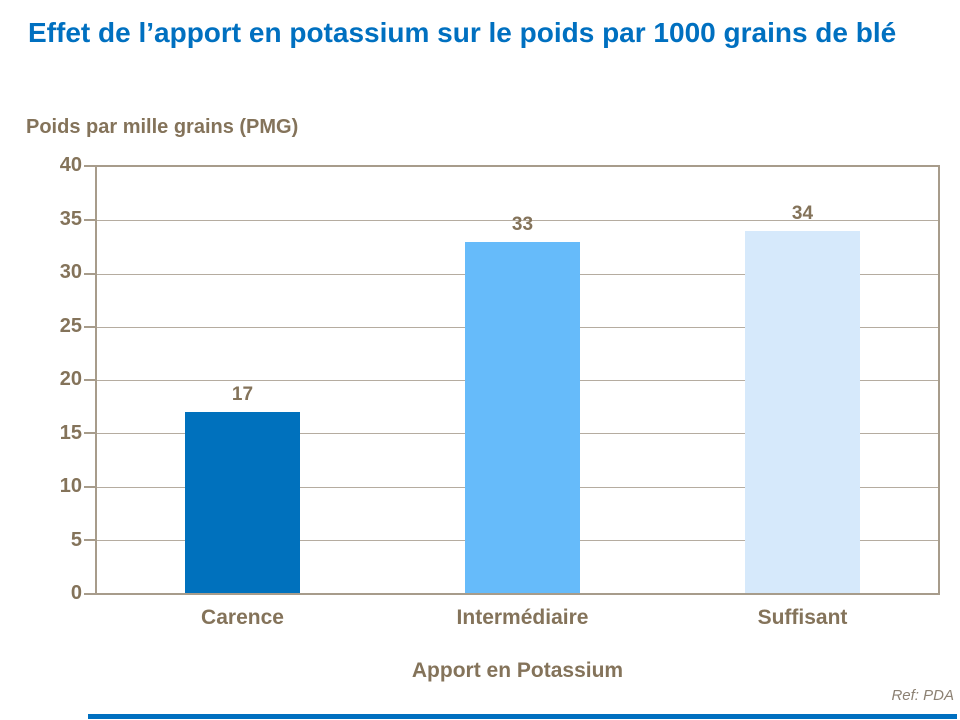  What do you see at coordinates (76, 593) in the screenshot?
I see `y-tick-label: 0` at bounding box center [76, 593].